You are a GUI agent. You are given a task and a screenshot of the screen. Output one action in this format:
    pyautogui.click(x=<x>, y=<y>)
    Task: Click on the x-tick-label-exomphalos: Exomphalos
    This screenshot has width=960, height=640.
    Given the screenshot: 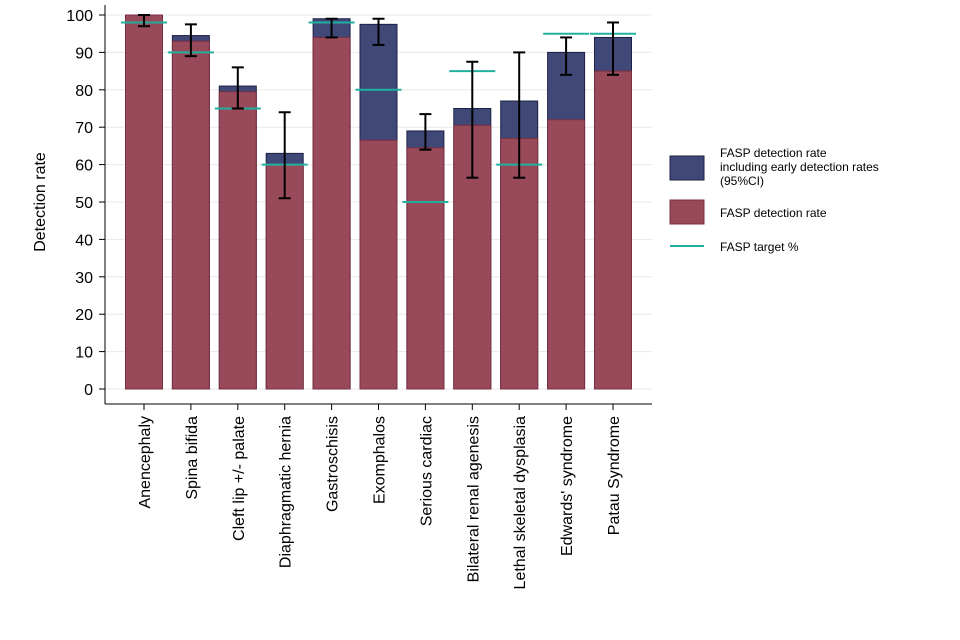 What is the action you would take?
    pyautogui.click(x=380, y=460)
    